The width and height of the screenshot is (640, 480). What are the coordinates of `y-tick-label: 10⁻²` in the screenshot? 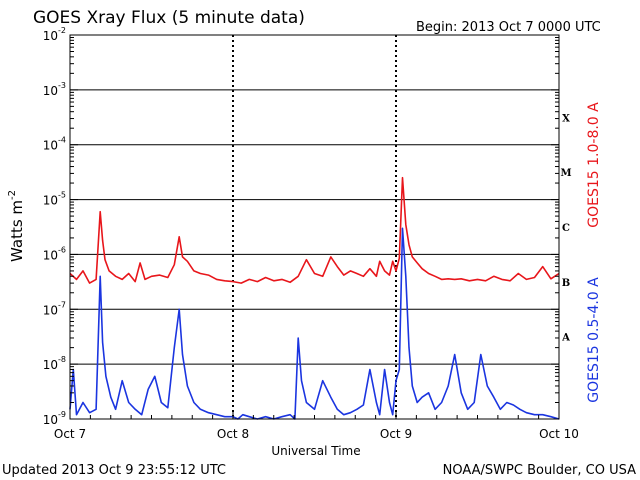 It's located at (54, 34).